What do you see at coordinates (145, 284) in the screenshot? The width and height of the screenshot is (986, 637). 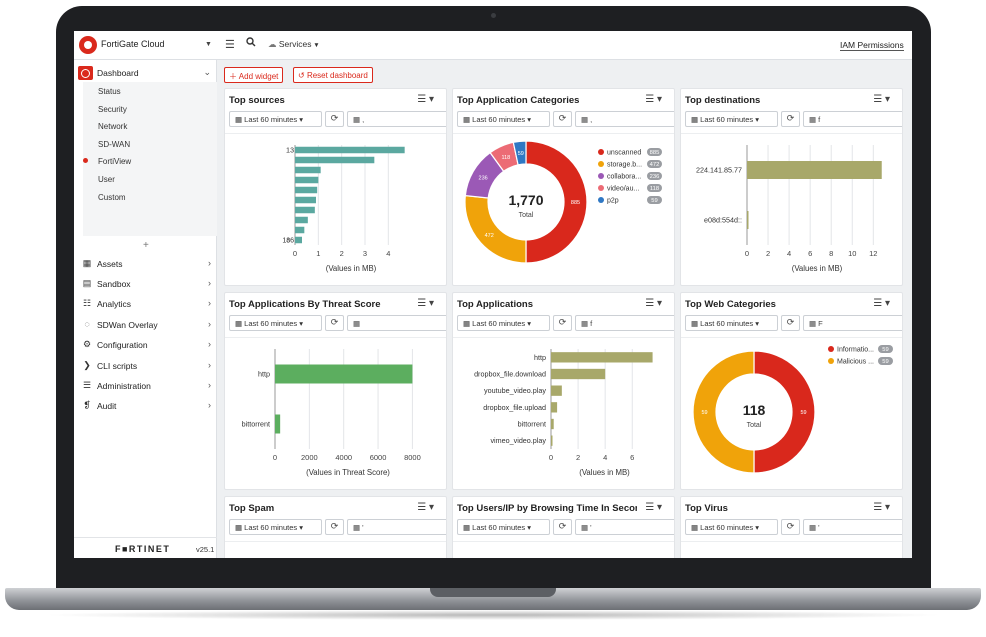 I see `sidebar-item-sandbox: ▤ Sandbox ›` at bounding box center [145, 284].